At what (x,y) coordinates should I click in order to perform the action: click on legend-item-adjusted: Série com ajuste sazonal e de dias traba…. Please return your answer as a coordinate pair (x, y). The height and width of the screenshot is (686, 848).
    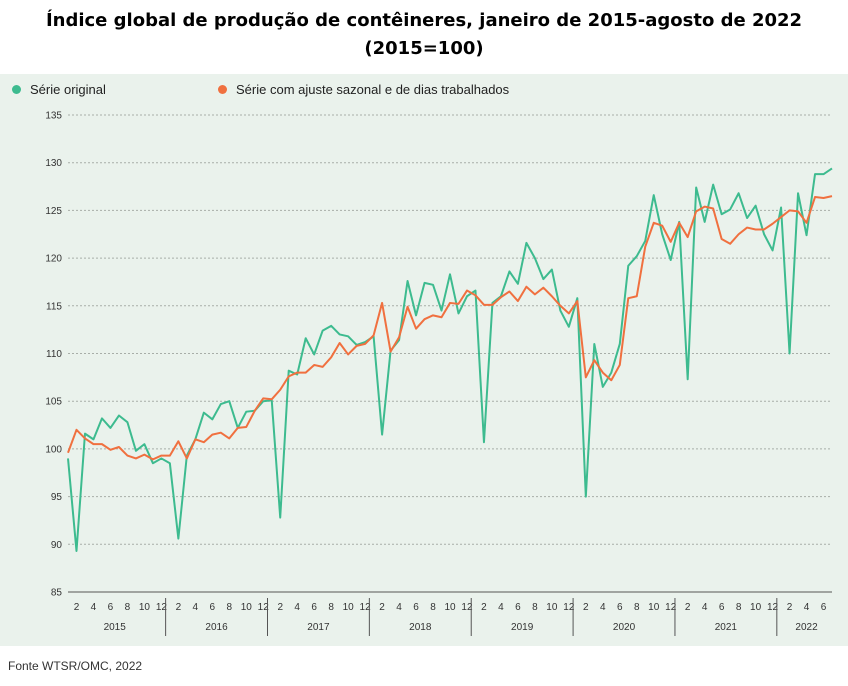
    Looking at the image, I should click on (363, 89).